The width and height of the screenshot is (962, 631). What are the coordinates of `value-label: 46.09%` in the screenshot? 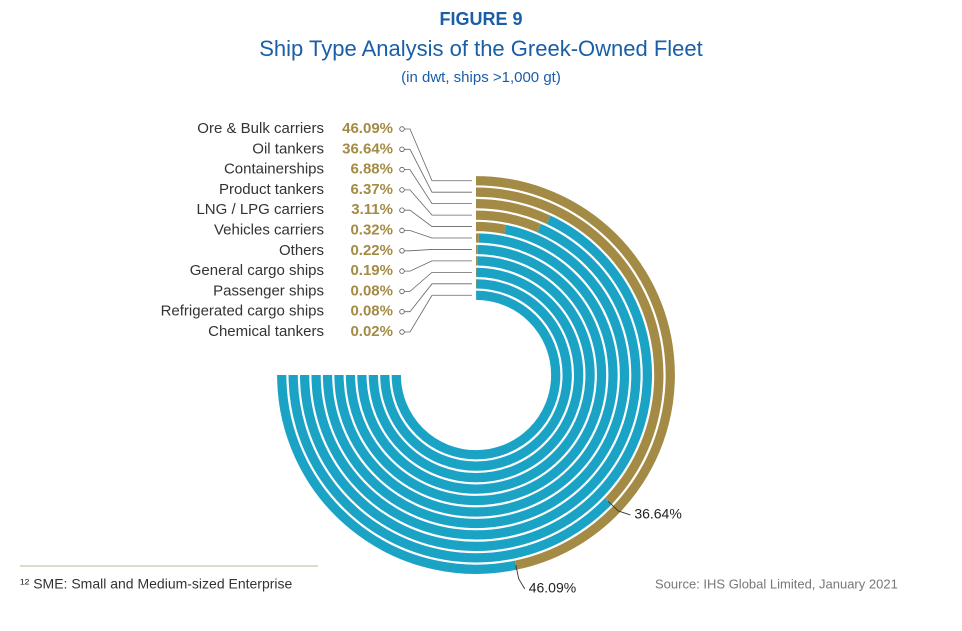 It's located at (367, 128).